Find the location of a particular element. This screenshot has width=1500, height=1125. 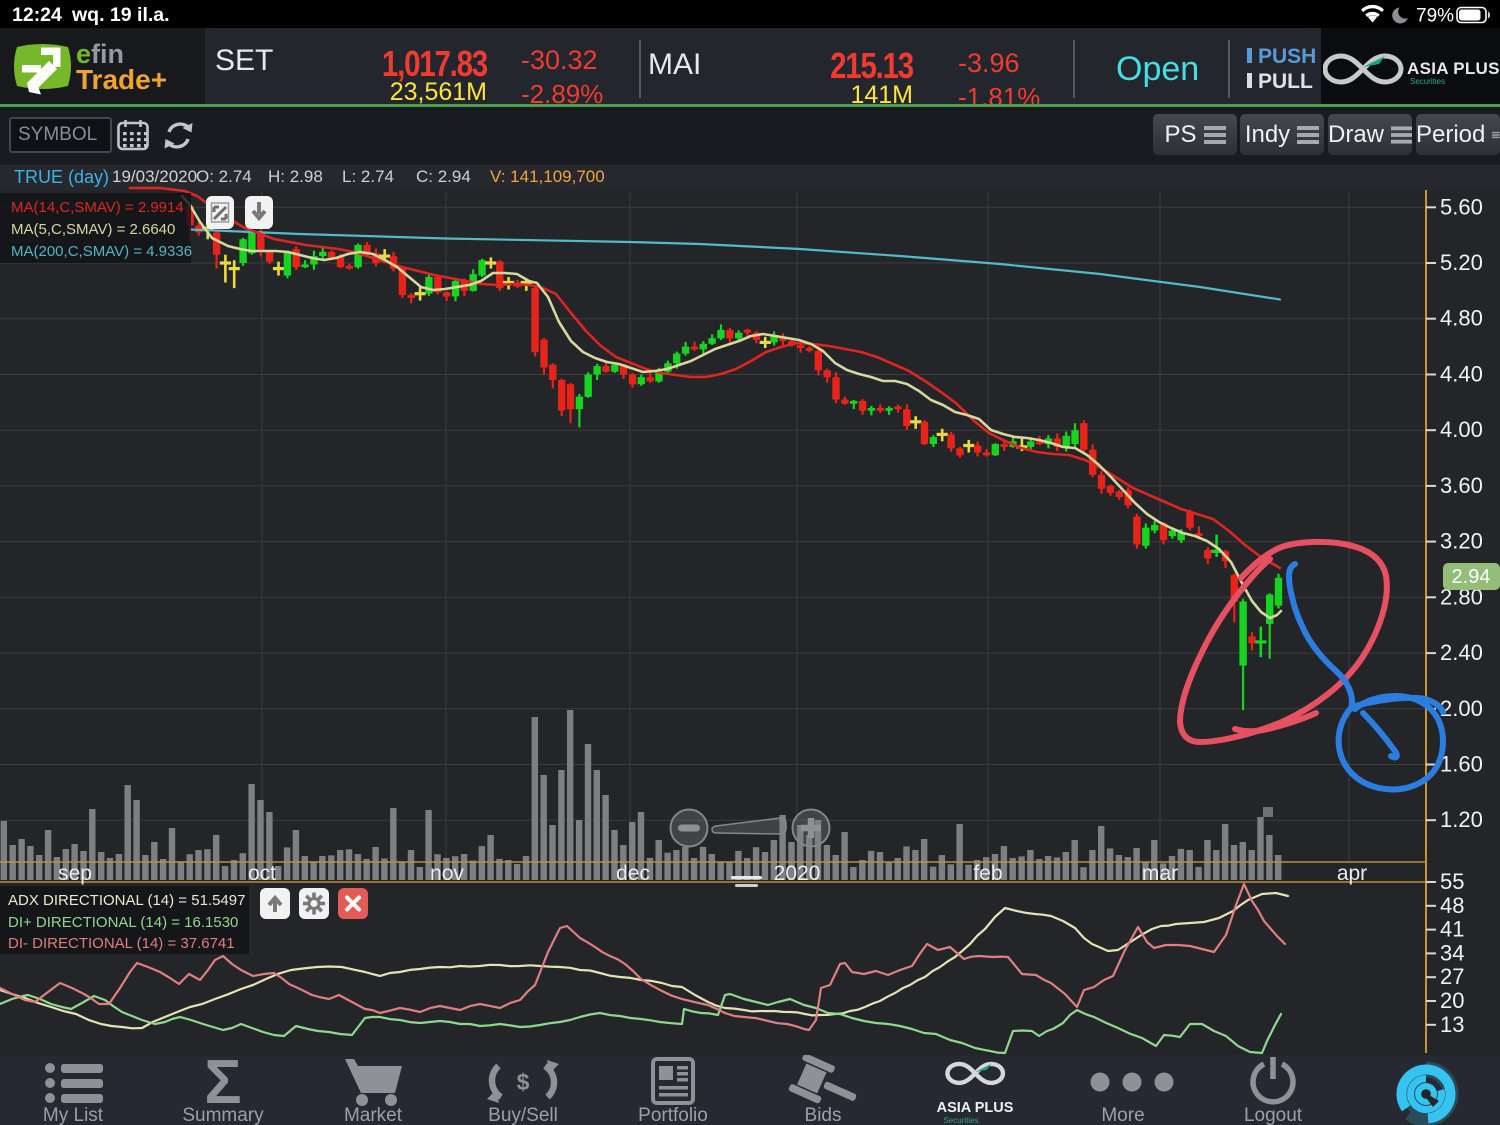

svg-text: 27 is located at coordinates (1452, 976).